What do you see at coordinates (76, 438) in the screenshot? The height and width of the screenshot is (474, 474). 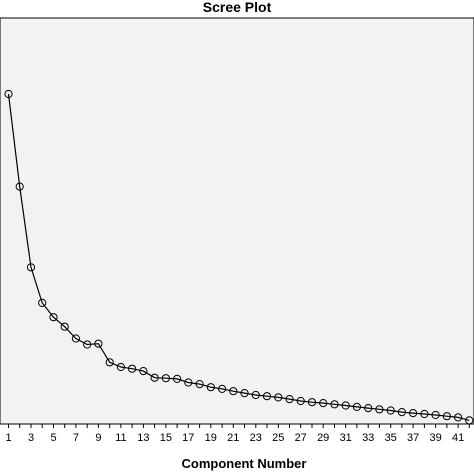 I see `x-tick-label: 7` at bounding box center [76, 438].